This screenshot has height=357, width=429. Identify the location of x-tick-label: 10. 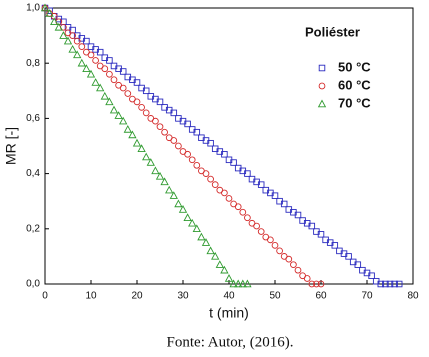
(91, 296).